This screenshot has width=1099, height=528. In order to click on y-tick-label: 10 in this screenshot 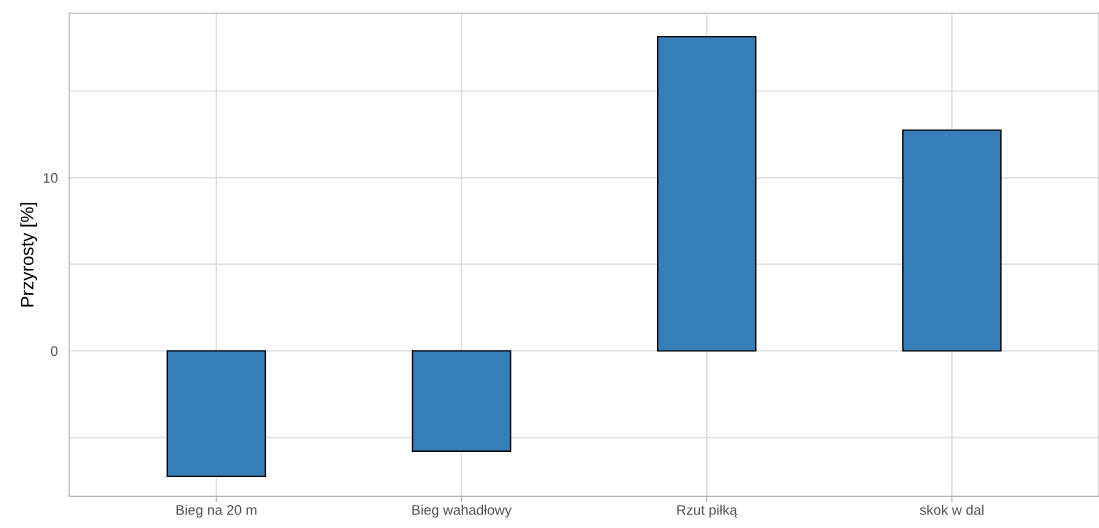, I will do `click(50, 178)`.